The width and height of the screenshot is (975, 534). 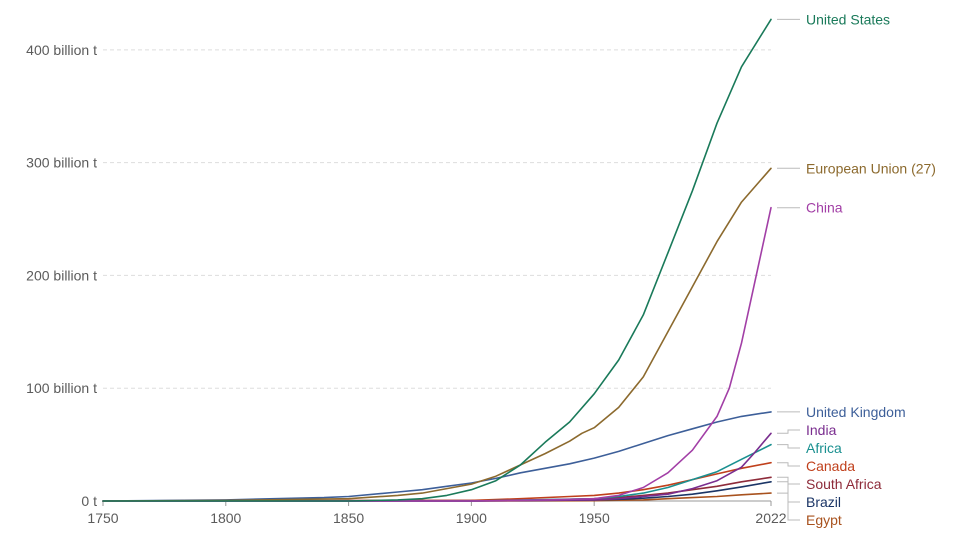 What do you see at coordinates (824, 448) in the screenshot?
I see `series-label-africa: Africa` at bounding box center [824, 448].